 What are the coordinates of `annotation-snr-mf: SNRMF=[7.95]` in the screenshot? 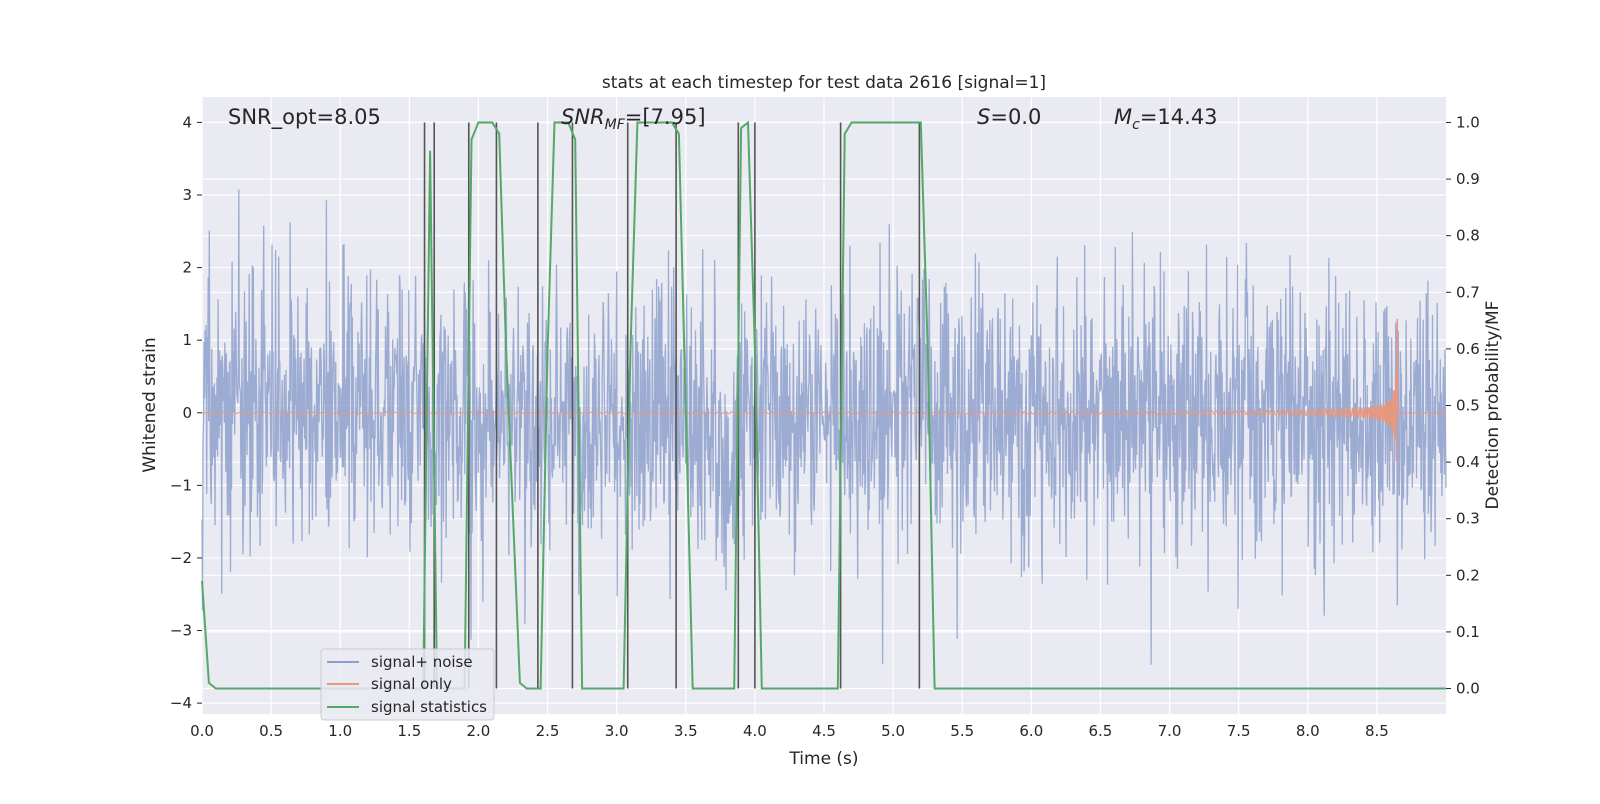 It's located at (633, 119).